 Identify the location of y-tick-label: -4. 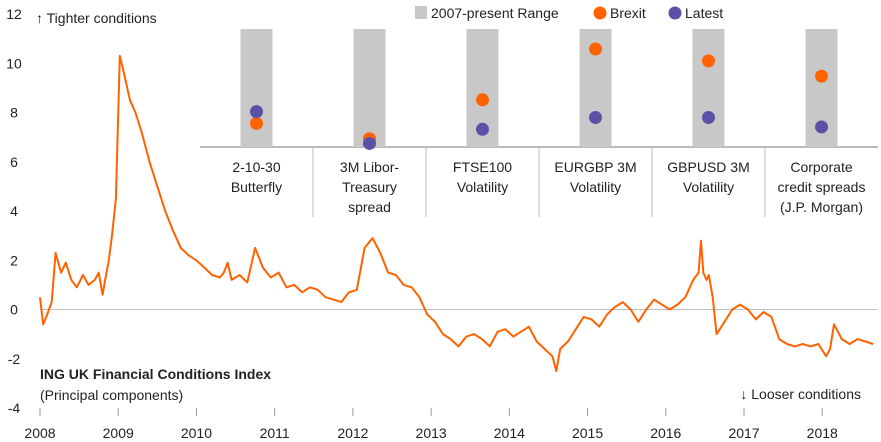
(14, 408).